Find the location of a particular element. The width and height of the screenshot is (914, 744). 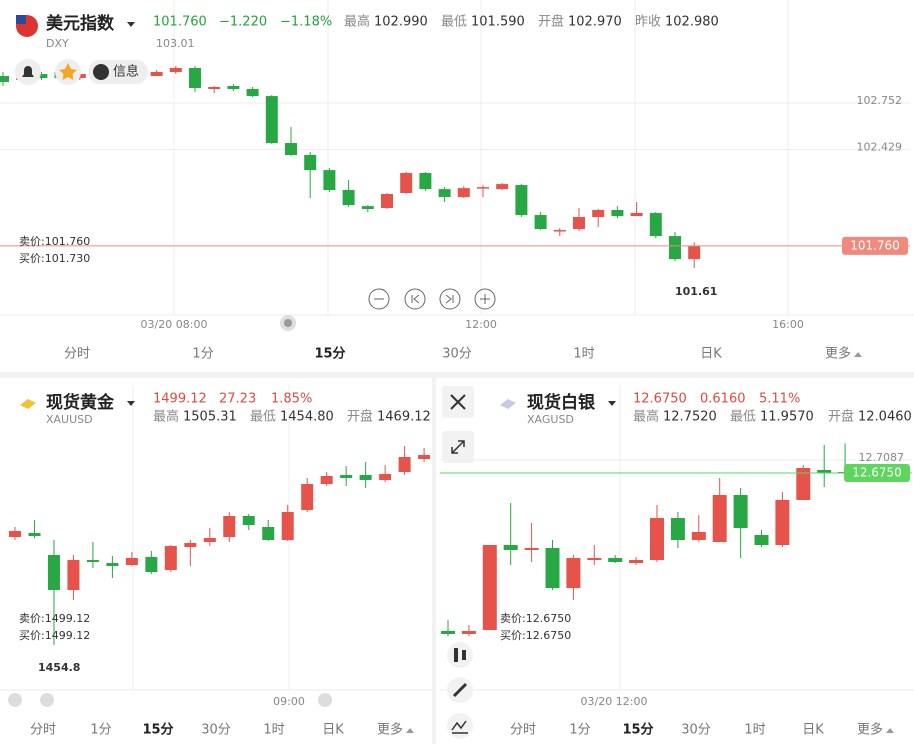

close-icon is located at coordinates (458, 402).